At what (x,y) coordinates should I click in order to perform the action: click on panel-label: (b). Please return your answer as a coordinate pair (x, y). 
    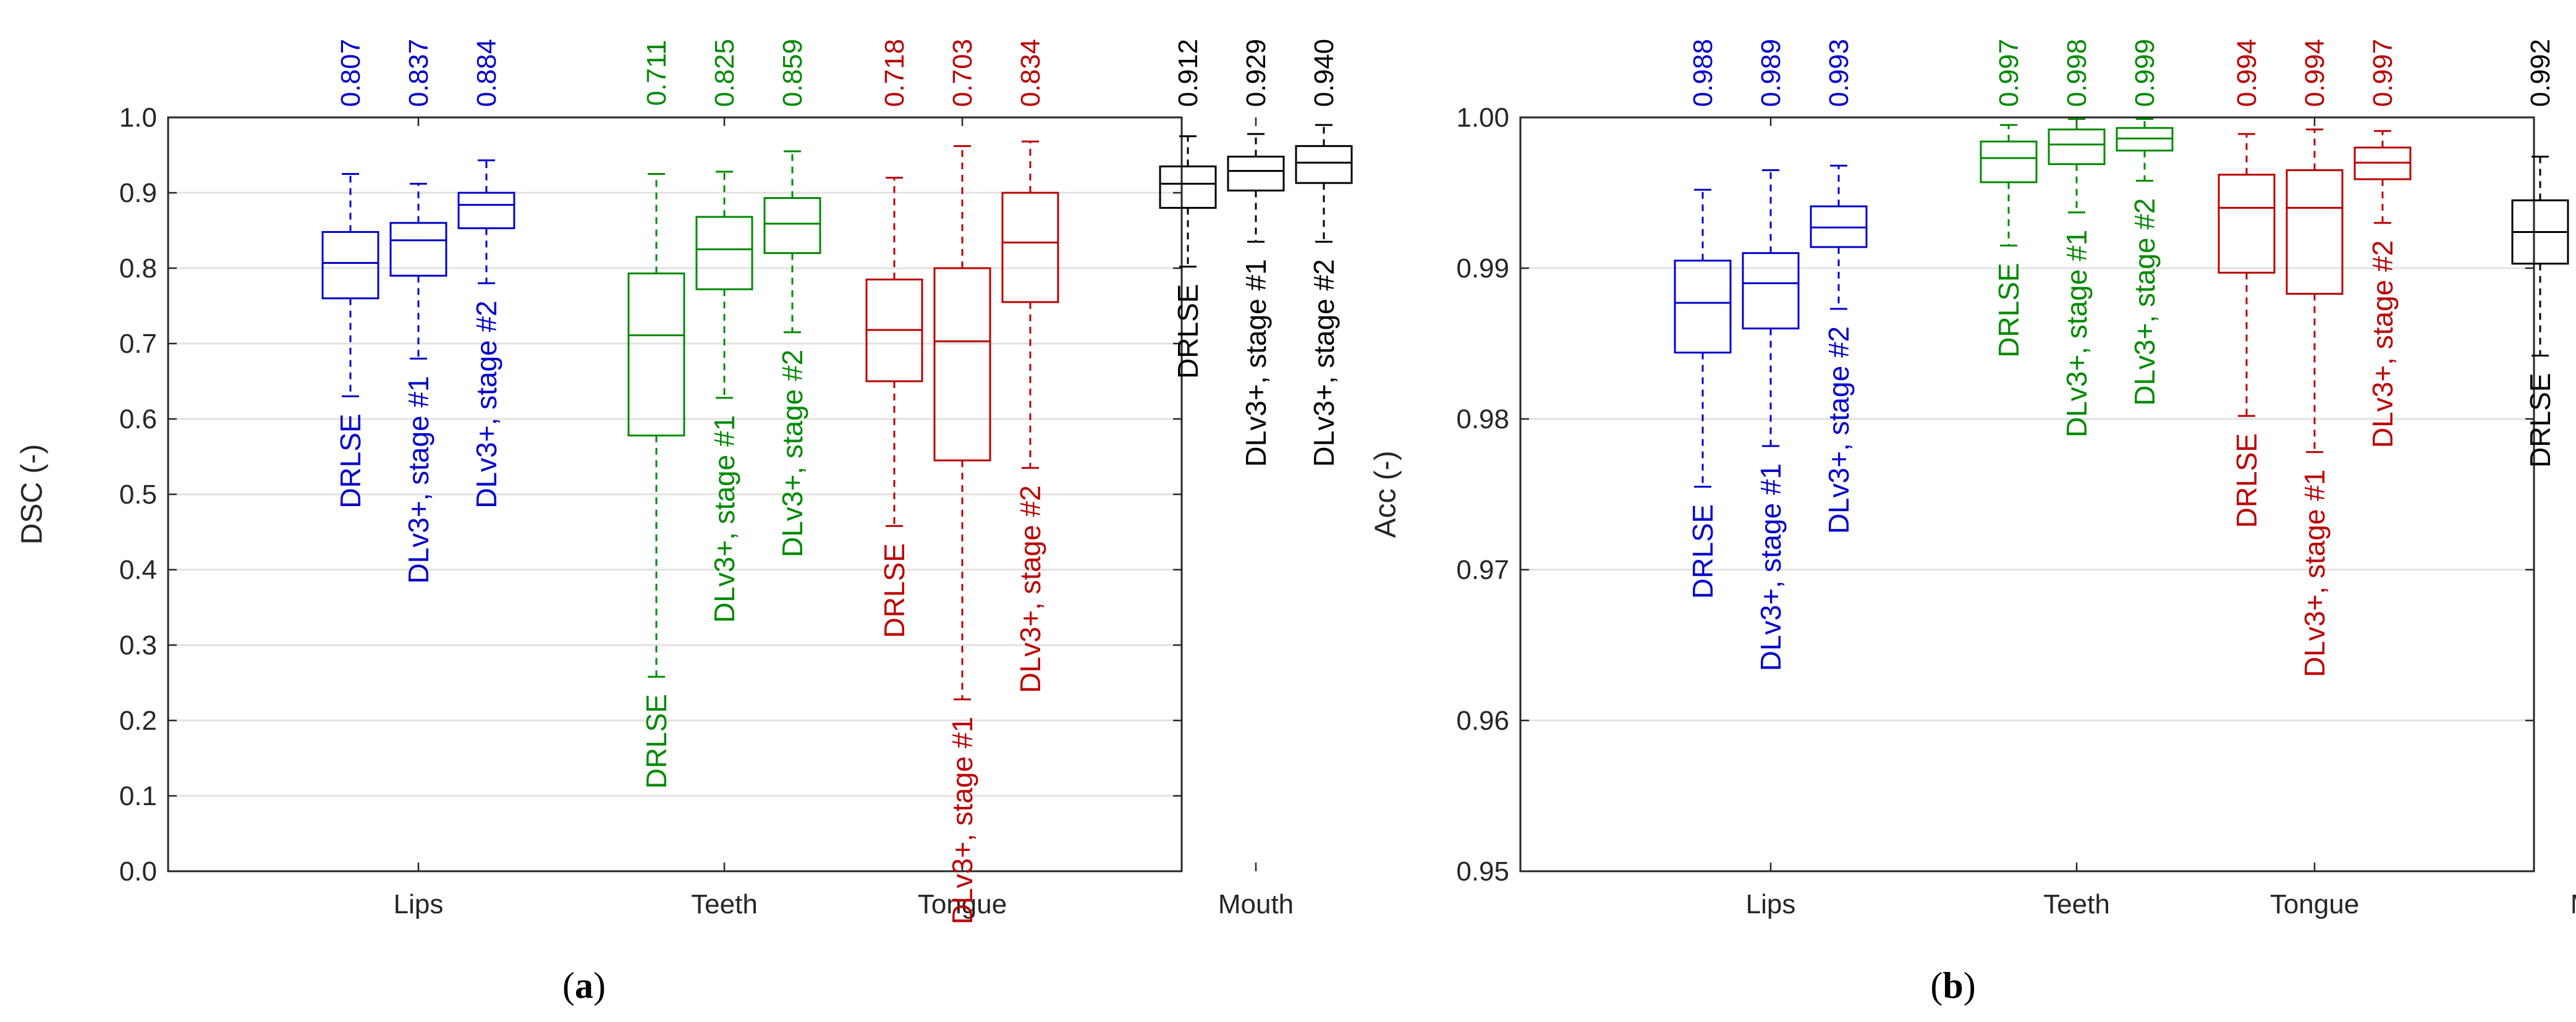
    Looking at the image, I should click on (1952, 985).